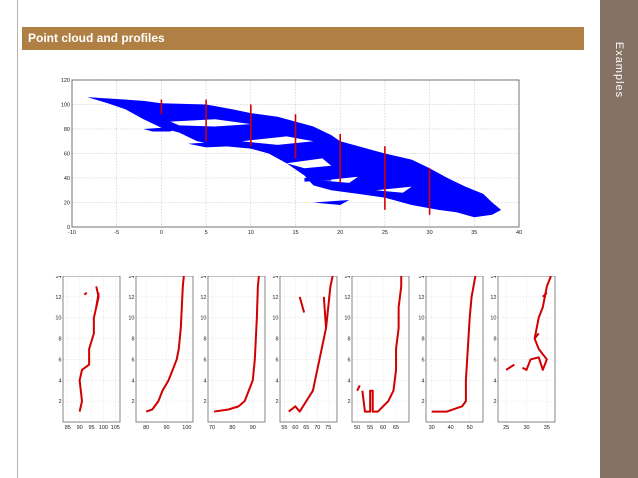 The width and height of the screenshot is (638, 478). What do you see at coordinates (295, 233) in the screenshot?
I see `main-x-ticks: -10 -5 0 5 10 15 20 25 30 35 40` at bounding box center [295, 233].